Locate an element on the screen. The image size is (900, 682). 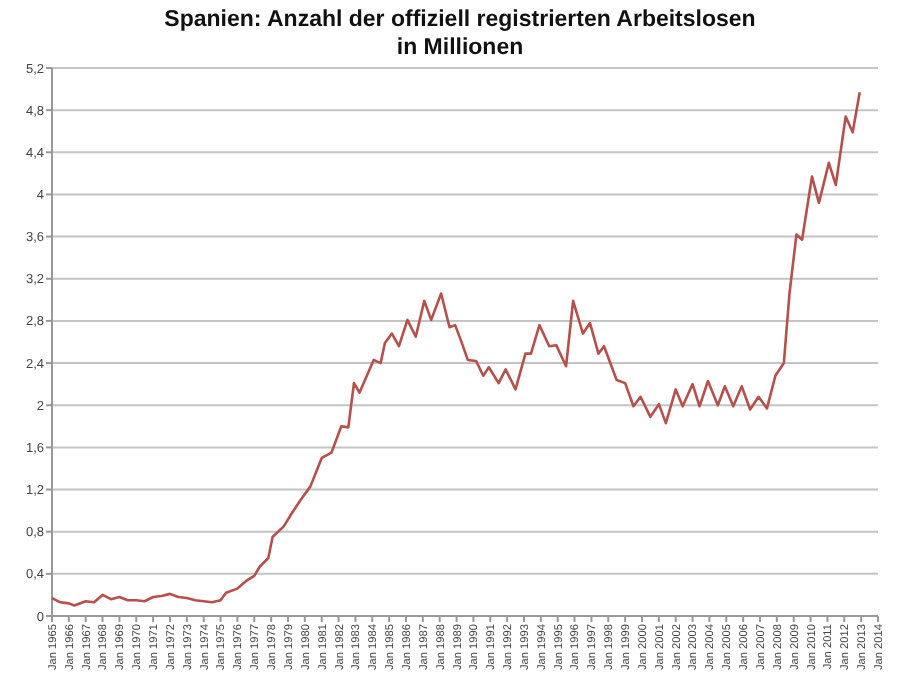
chart-title: Spanien: Anzahl der offiziell registrierten Arbeitslosen in Millionen is located at coordinates (460, 34).